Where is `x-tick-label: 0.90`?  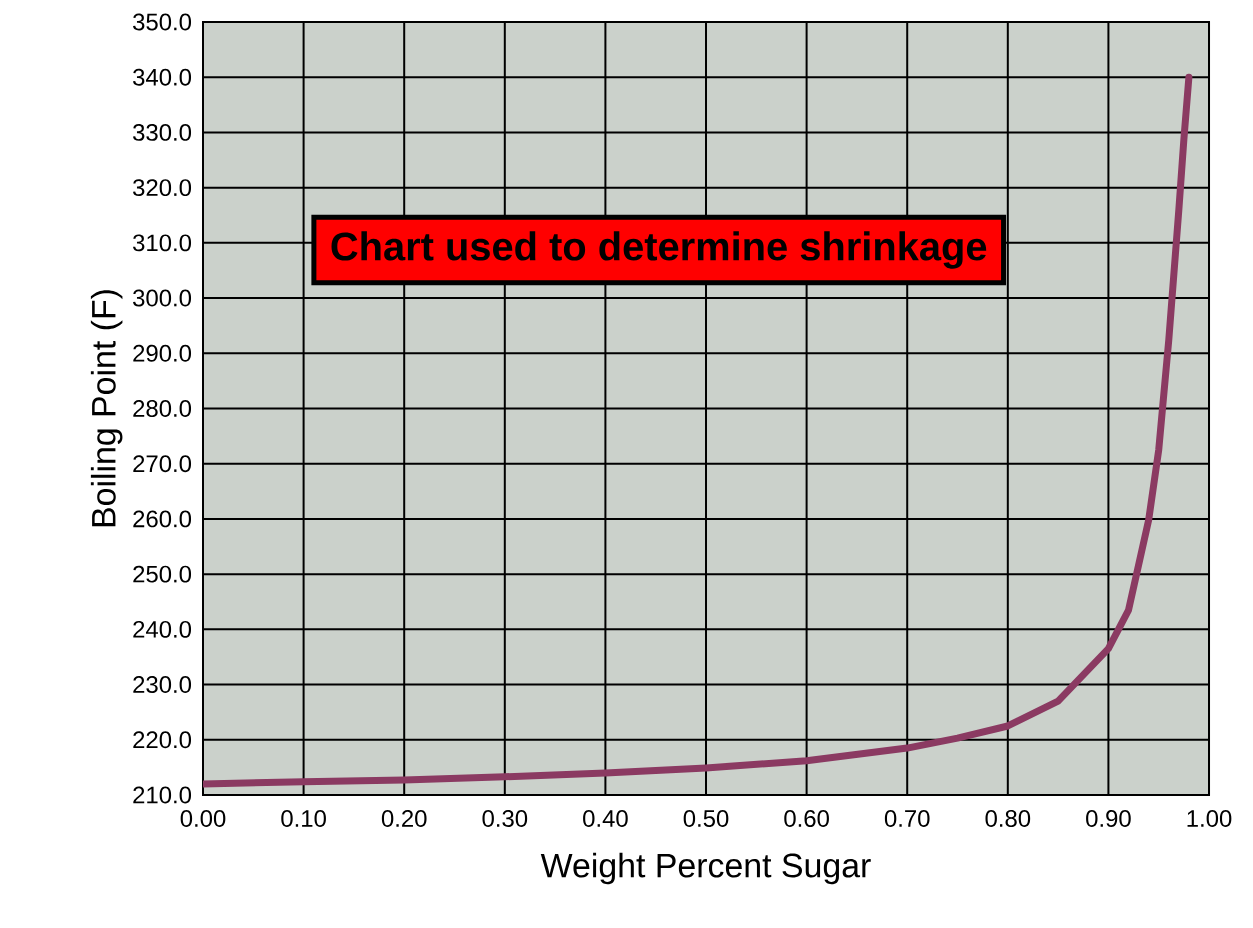
x-tick-label: 0.90 is located at coordinates (1108, 818).